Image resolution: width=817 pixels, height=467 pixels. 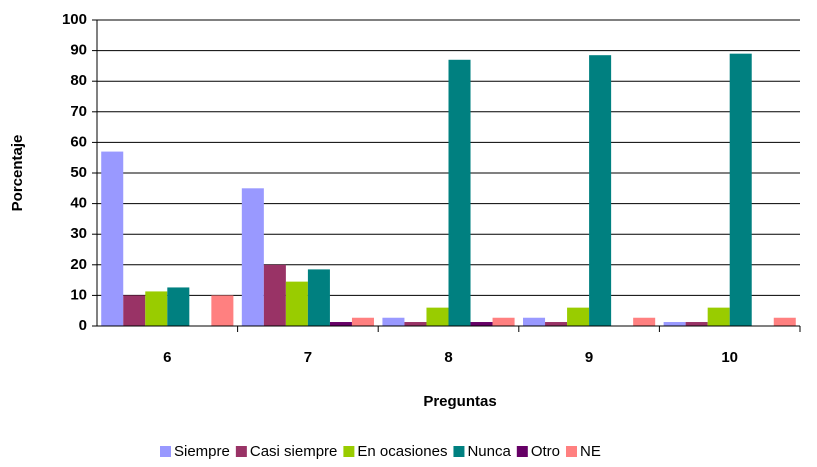 What do you see at coordinates (448, 357) in the screenshot?
I see `x-tick-label: 8` at bounding box center [448, 357].